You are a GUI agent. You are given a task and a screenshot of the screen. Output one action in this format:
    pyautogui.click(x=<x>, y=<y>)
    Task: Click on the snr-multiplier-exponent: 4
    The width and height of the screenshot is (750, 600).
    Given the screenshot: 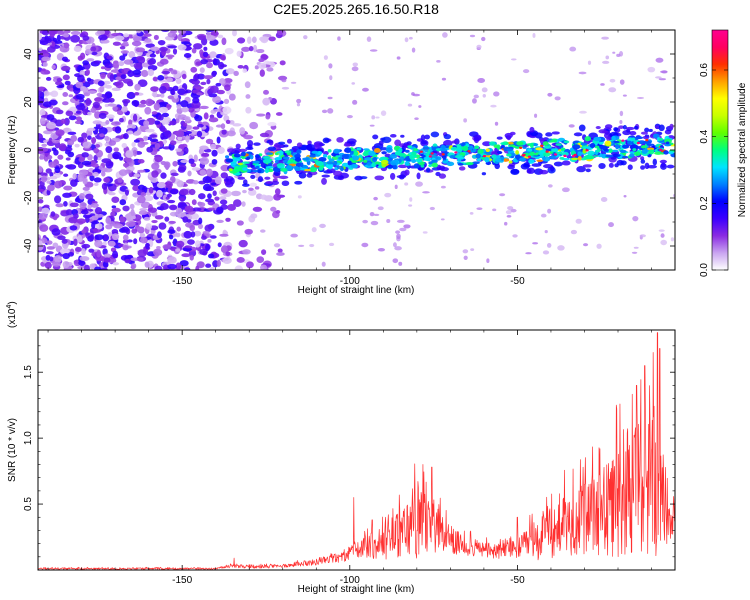 What is the action you would take?
    pyautogui.click(x=9, y=307)
    